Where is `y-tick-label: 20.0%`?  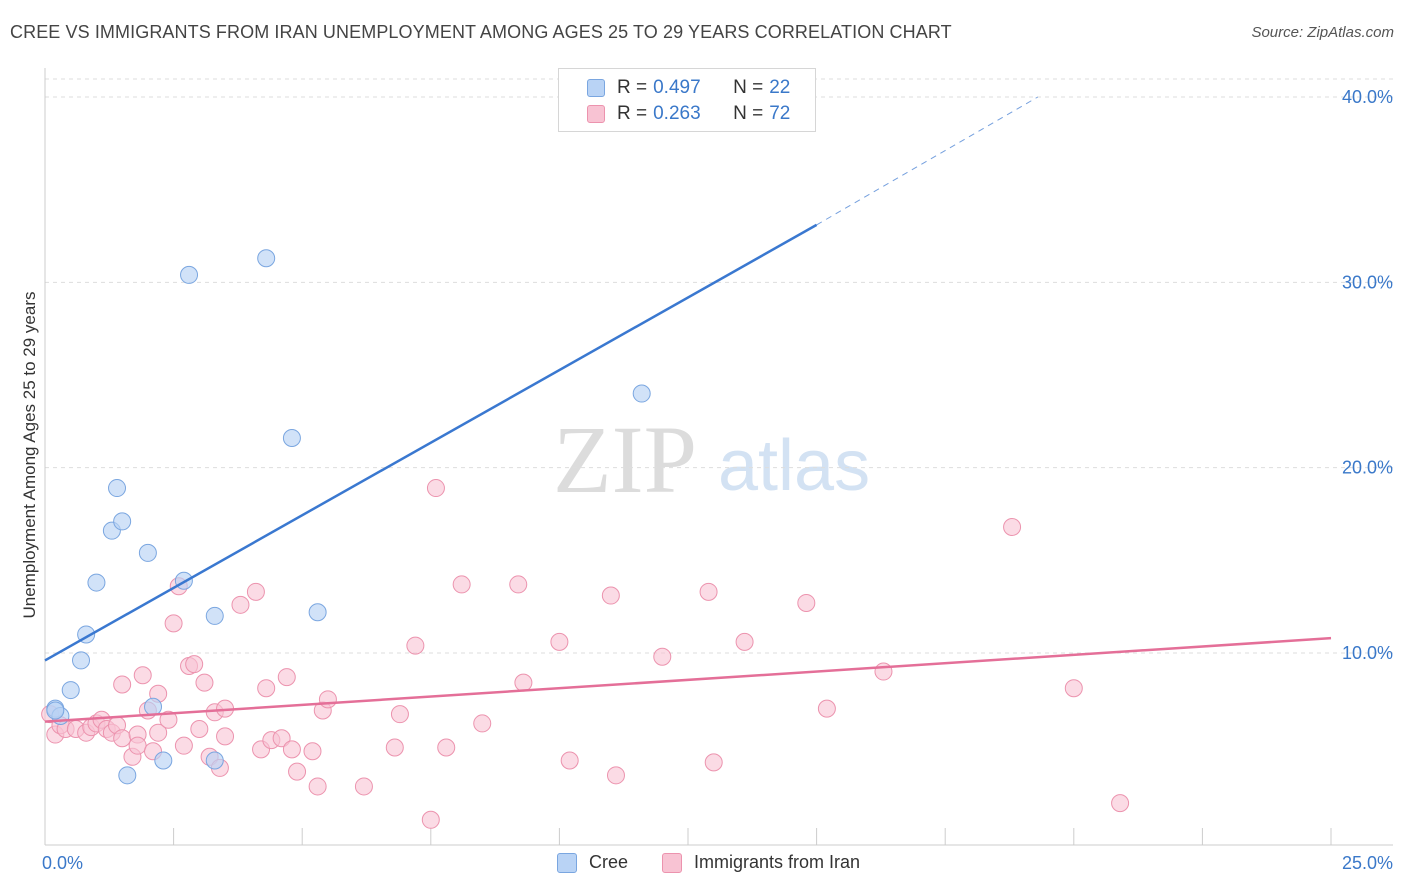
y-tick-label: 20.0% is located at coordinates (1367, 468).